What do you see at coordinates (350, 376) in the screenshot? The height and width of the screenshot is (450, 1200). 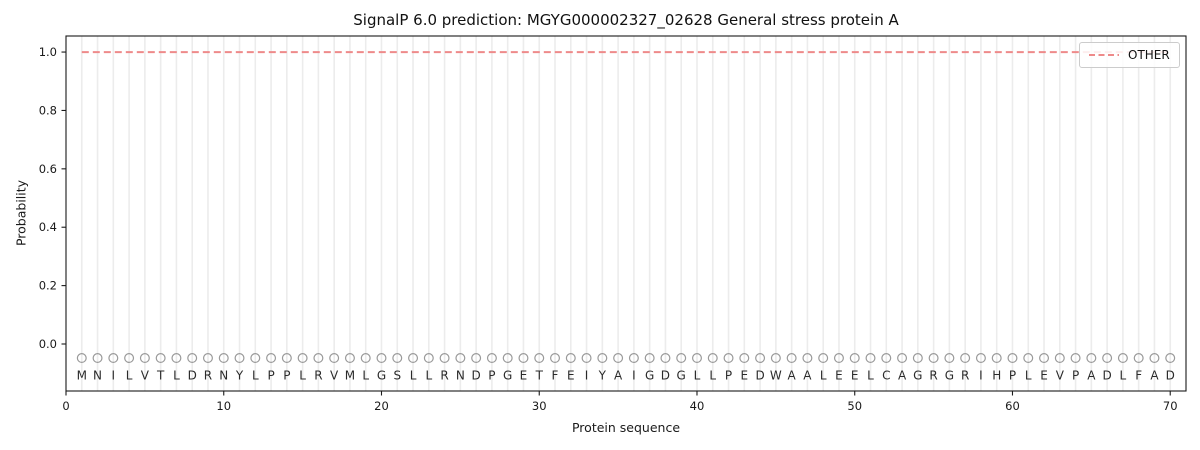 I see `residue-letter: M` at bounding box center [350, 376].